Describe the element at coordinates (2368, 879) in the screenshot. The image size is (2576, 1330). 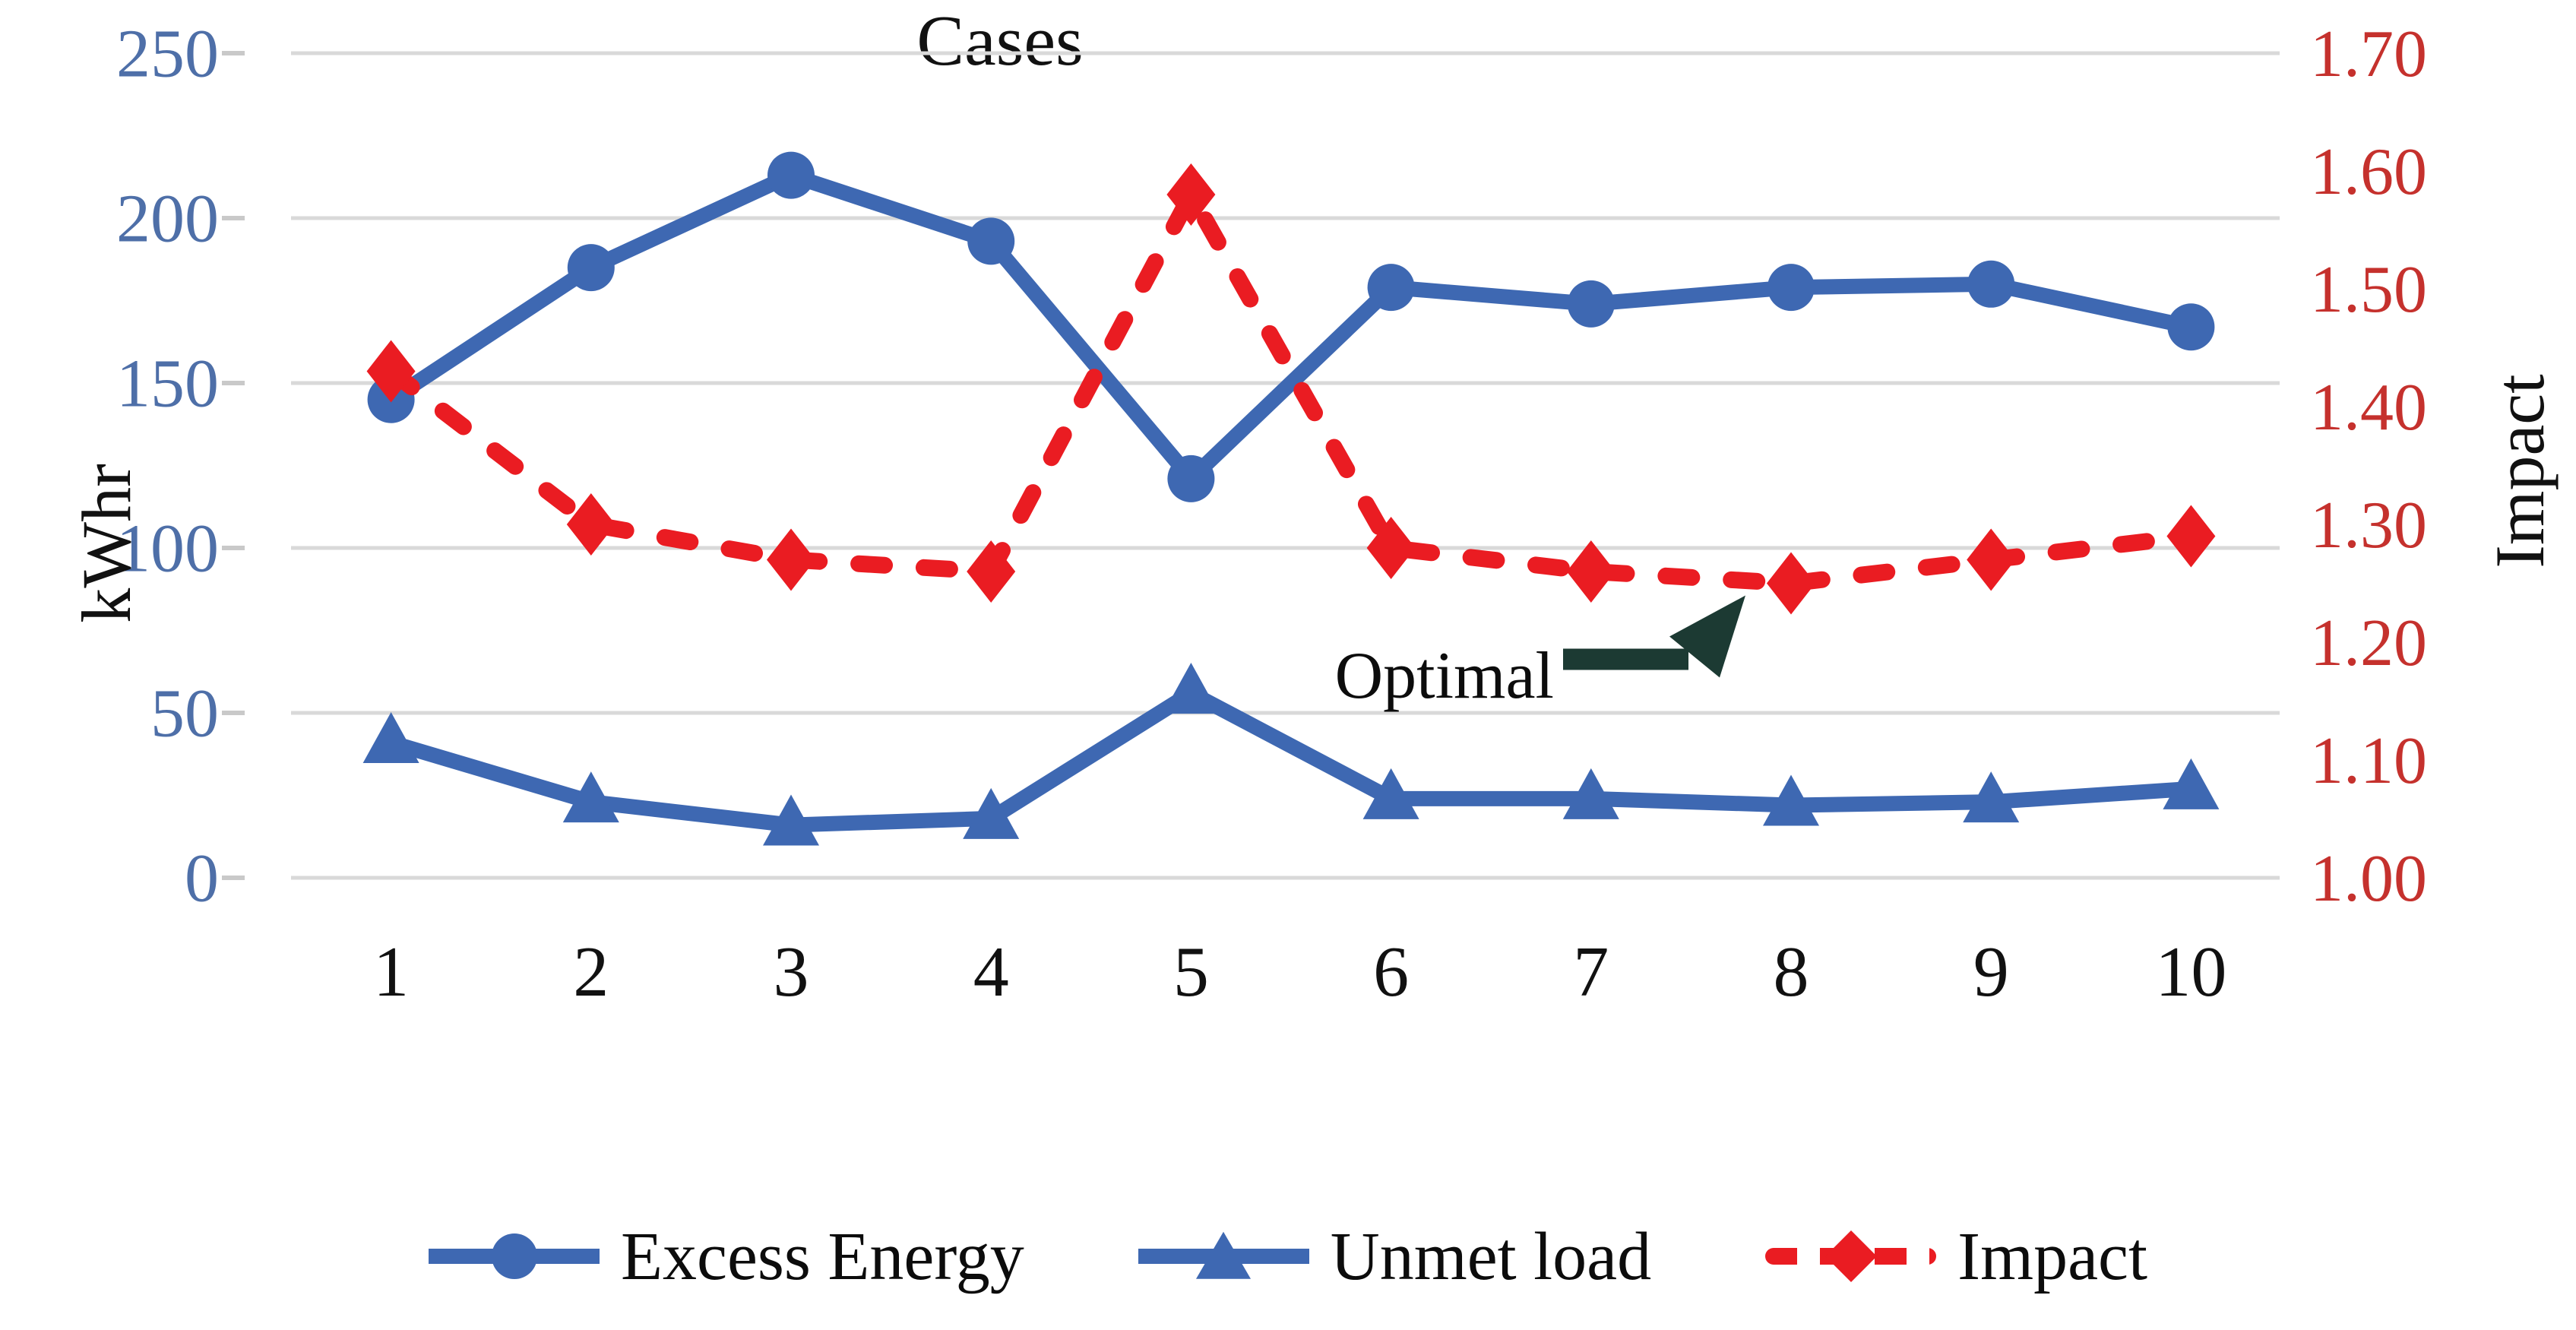
I see `right-axis-tick-label: 1.00` at that location.